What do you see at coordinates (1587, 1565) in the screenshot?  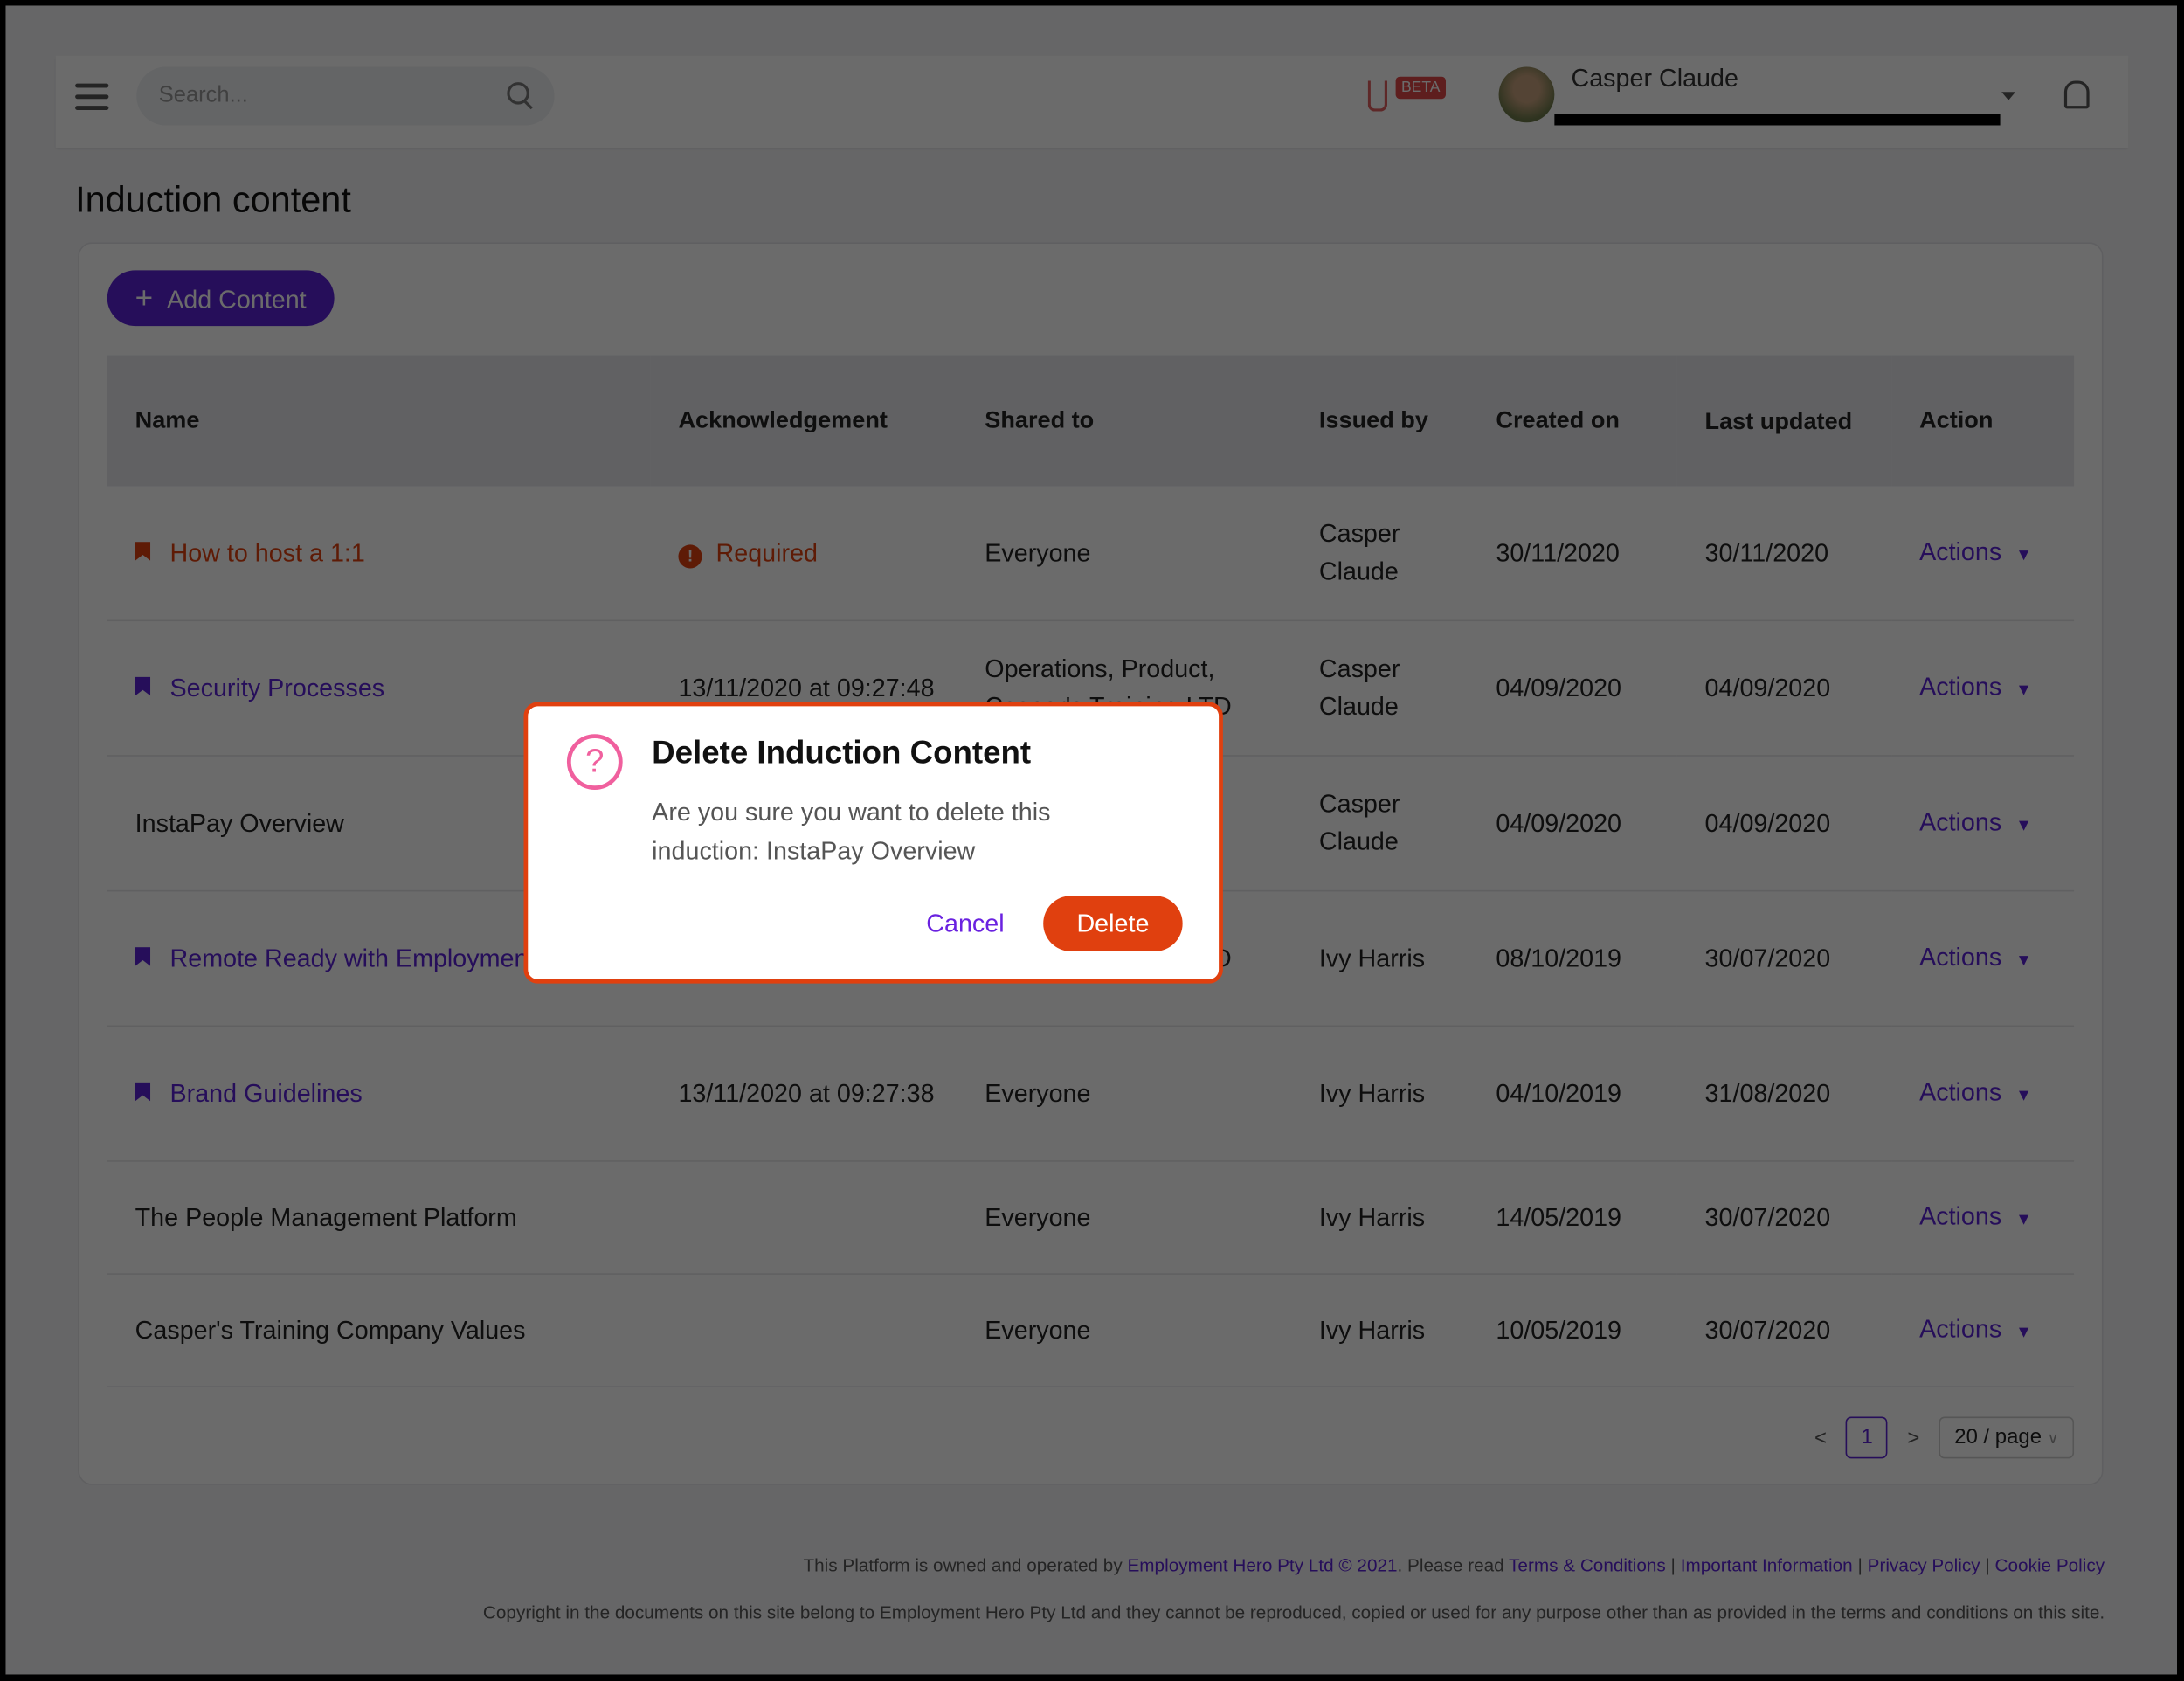 I see `terms-link: Terms & Conditions` at bounding box center [1587, 1565].